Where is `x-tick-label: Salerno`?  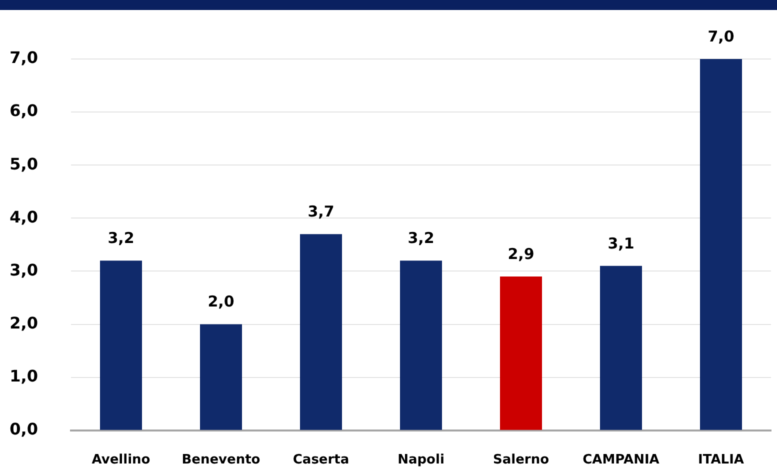
x-tick-label: Salerno is located at coordinates (521, 460).